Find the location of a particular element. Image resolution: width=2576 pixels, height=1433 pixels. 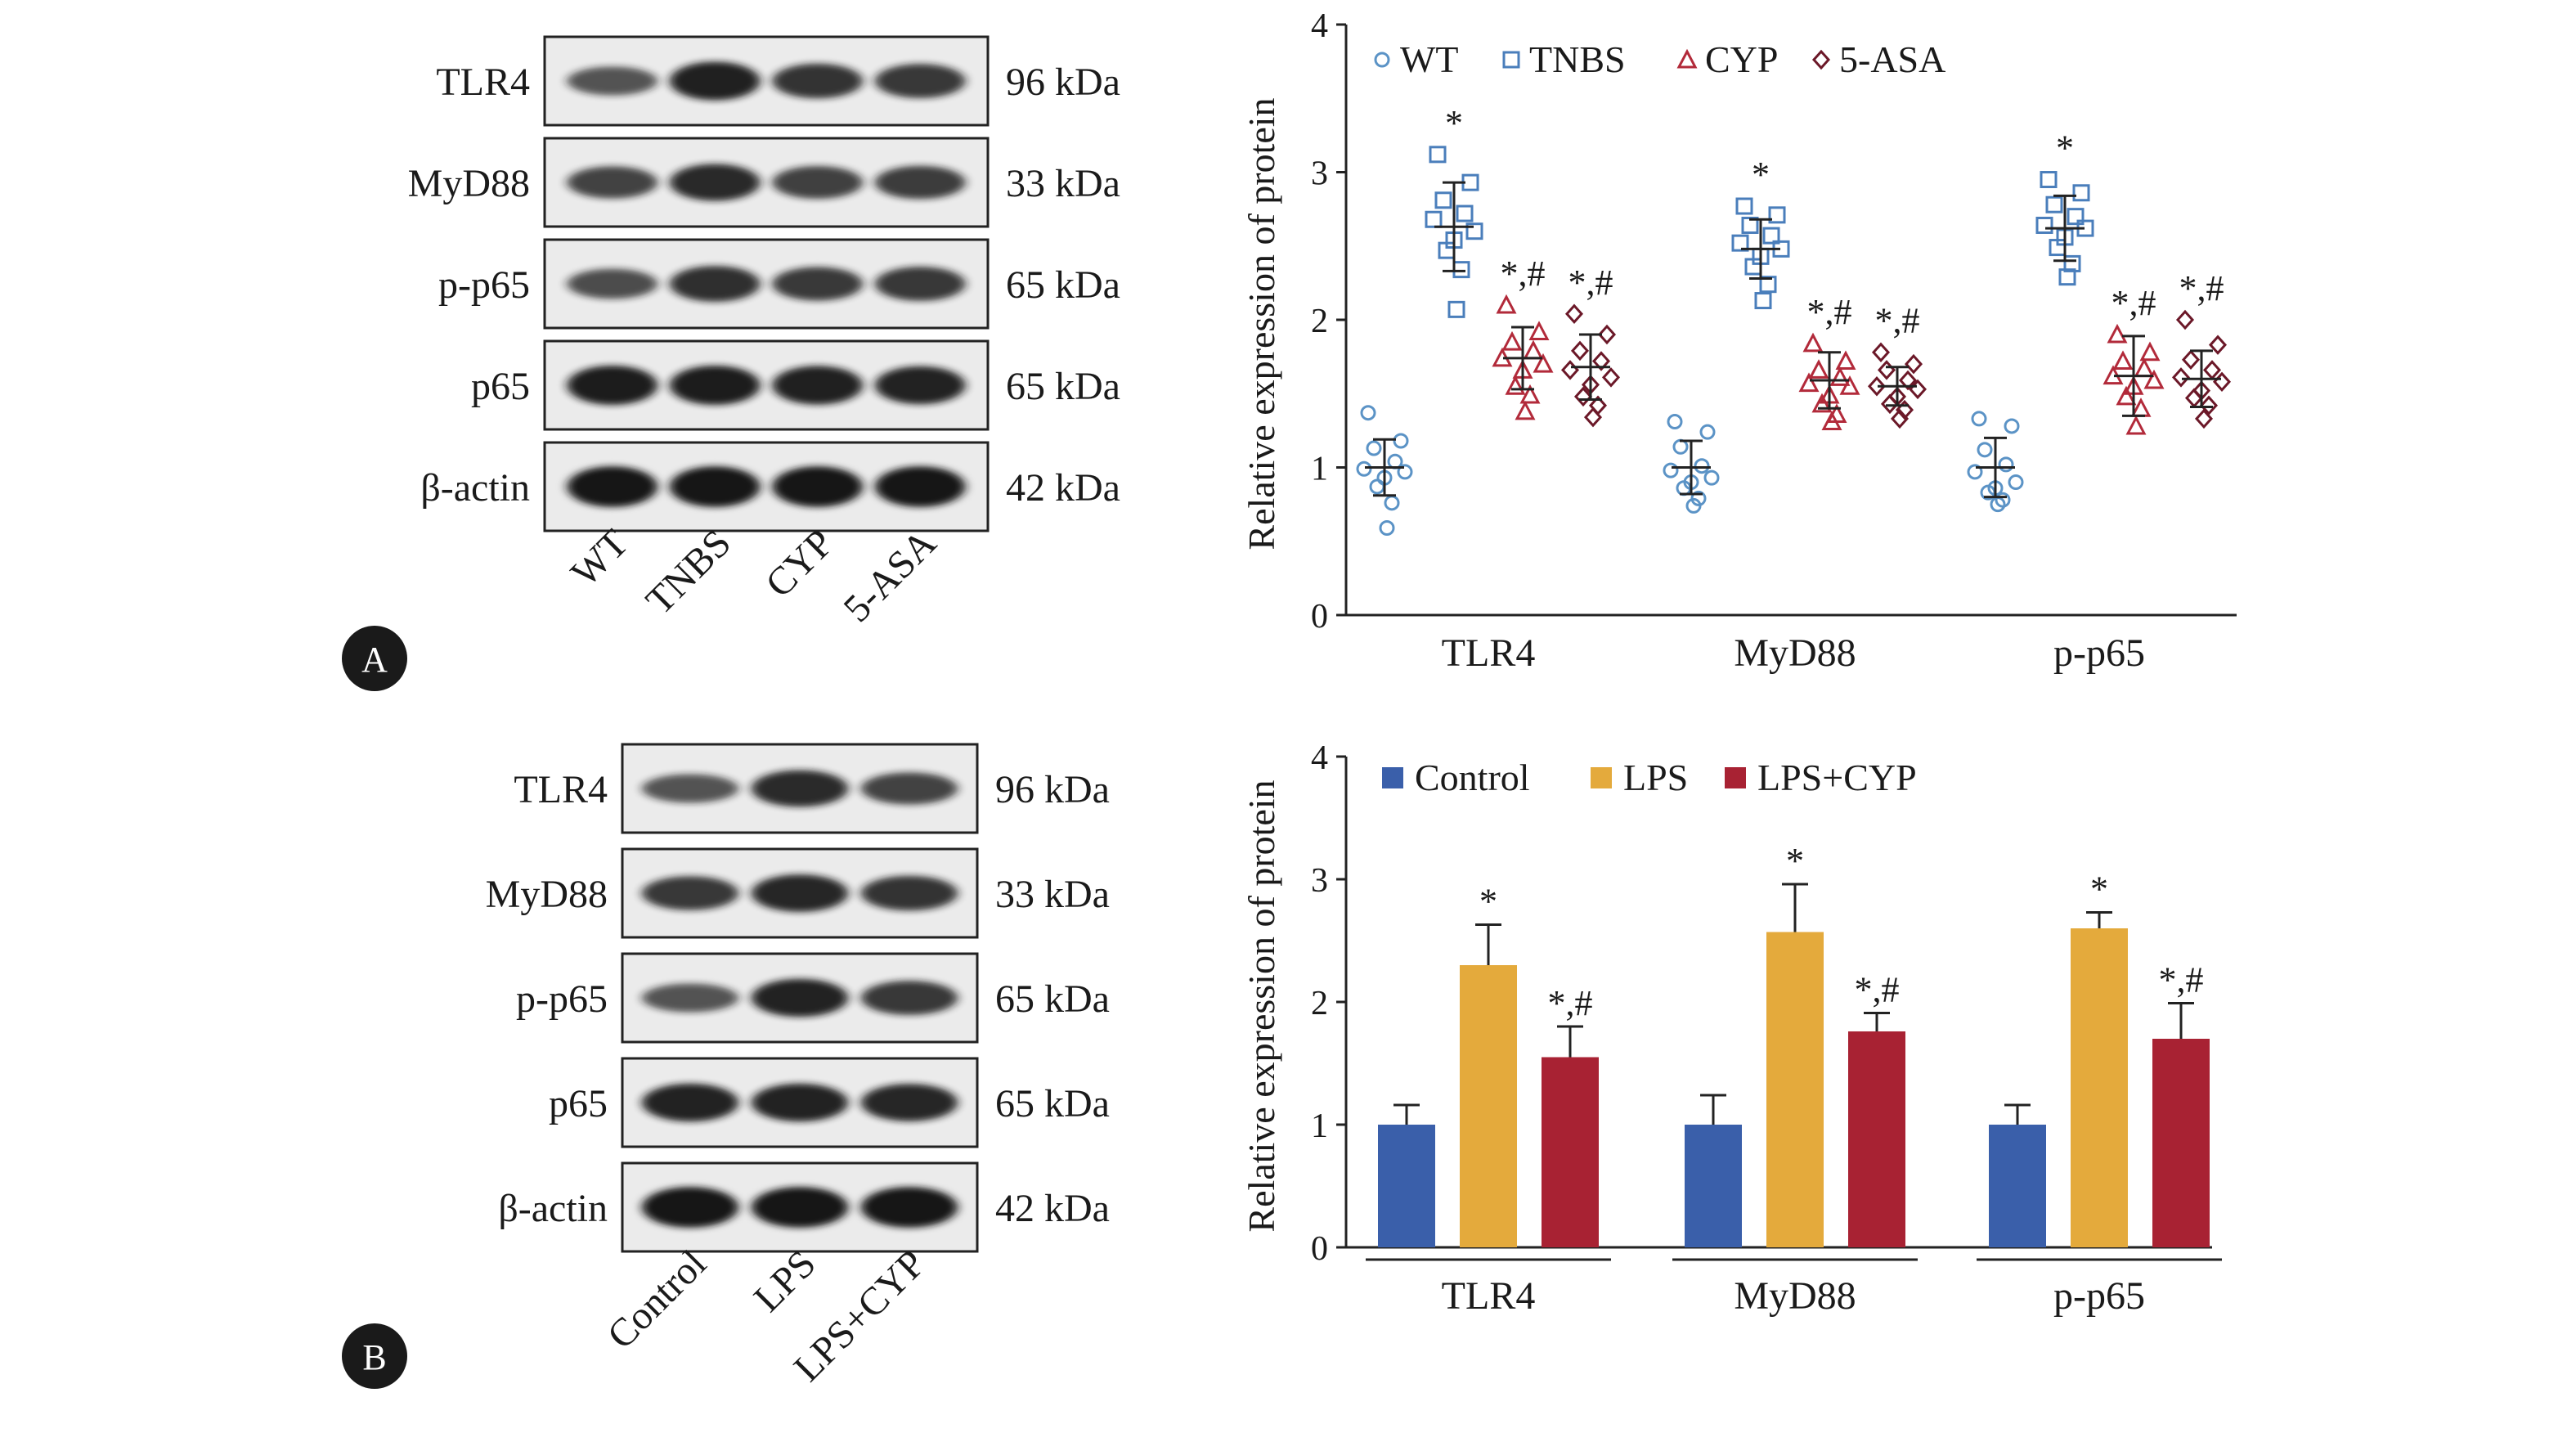

y-tick-label: 2 is located at coordinates (1320, 1004).